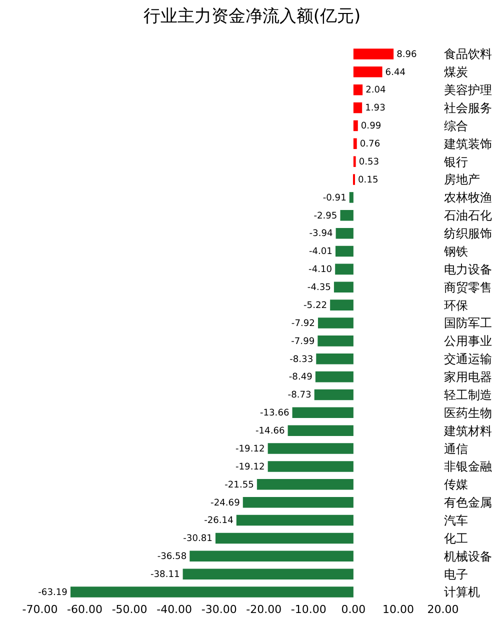  Describe the element at coordinates (468, 556) in the screenshot. I see `y-tick-label: 机械设备` at that location.